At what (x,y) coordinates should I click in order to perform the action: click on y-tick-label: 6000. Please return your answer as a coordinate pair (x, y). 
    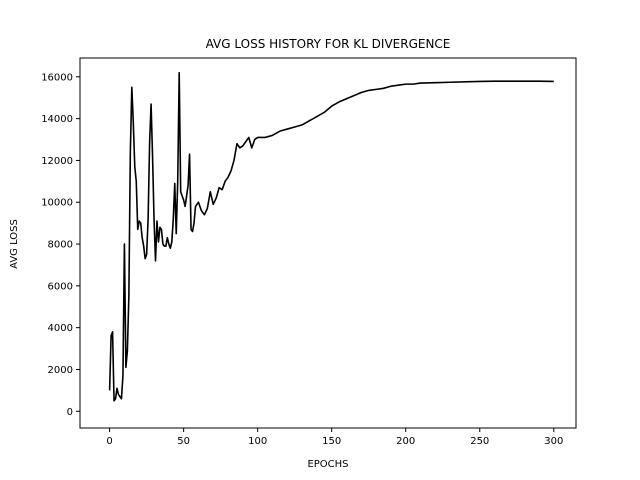
    Looking at the image, I should click on (60, 286).